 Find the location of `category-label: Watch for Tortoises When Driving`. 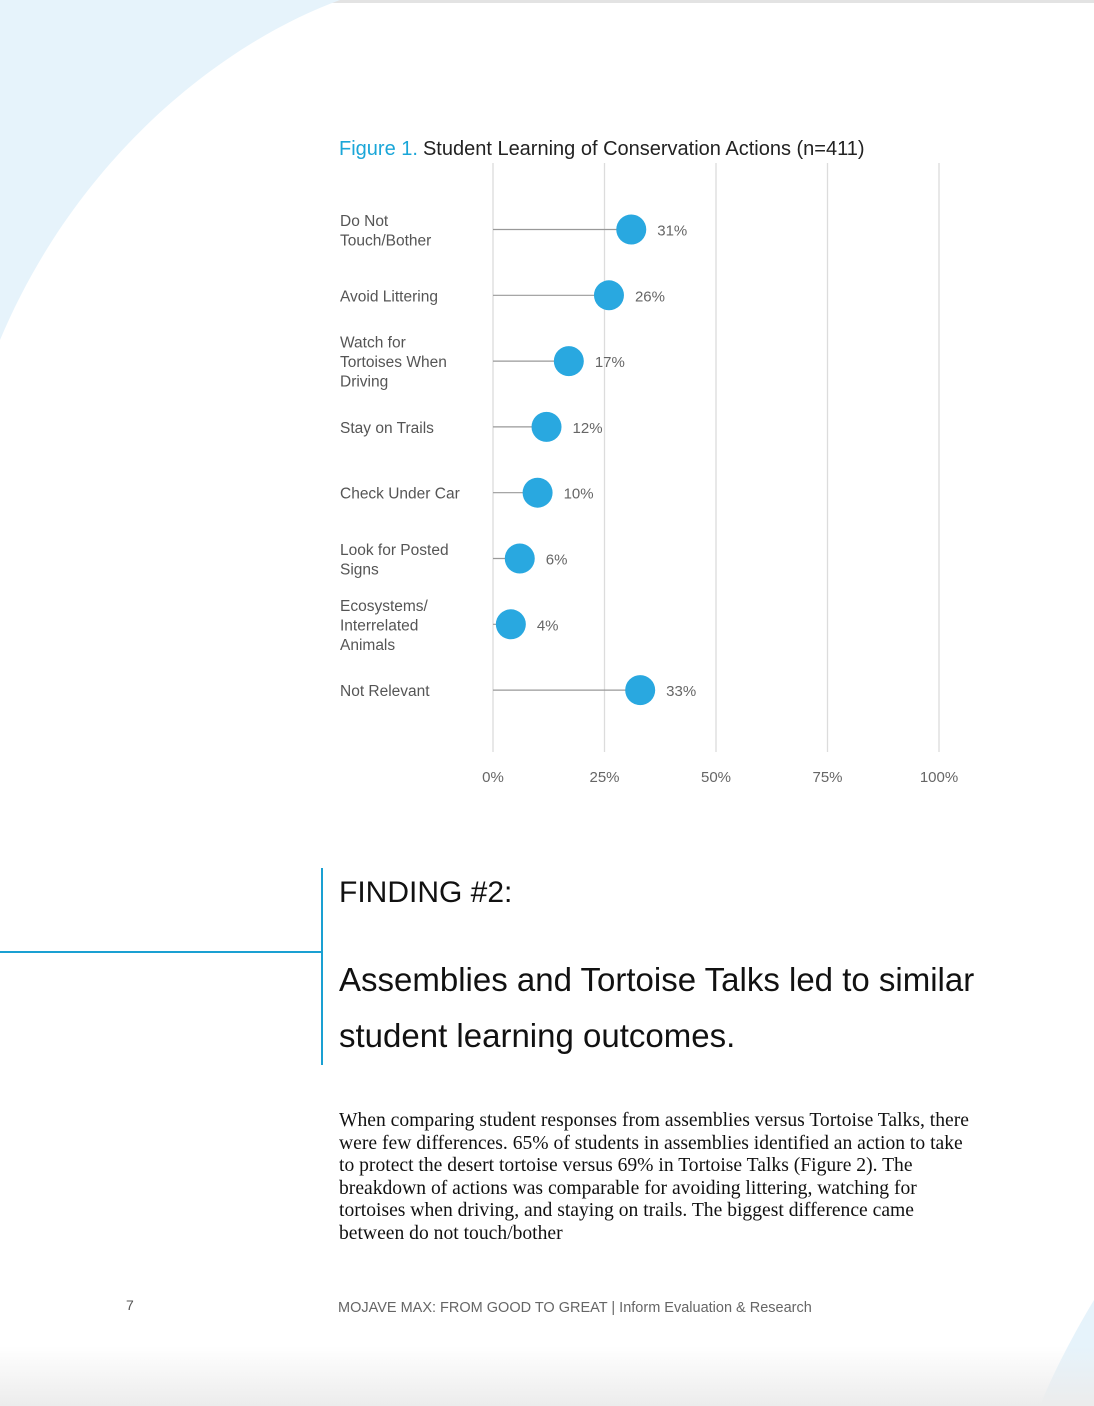

category-label: Watch for Tortoises When Driving is located at coordinates (393, 363).